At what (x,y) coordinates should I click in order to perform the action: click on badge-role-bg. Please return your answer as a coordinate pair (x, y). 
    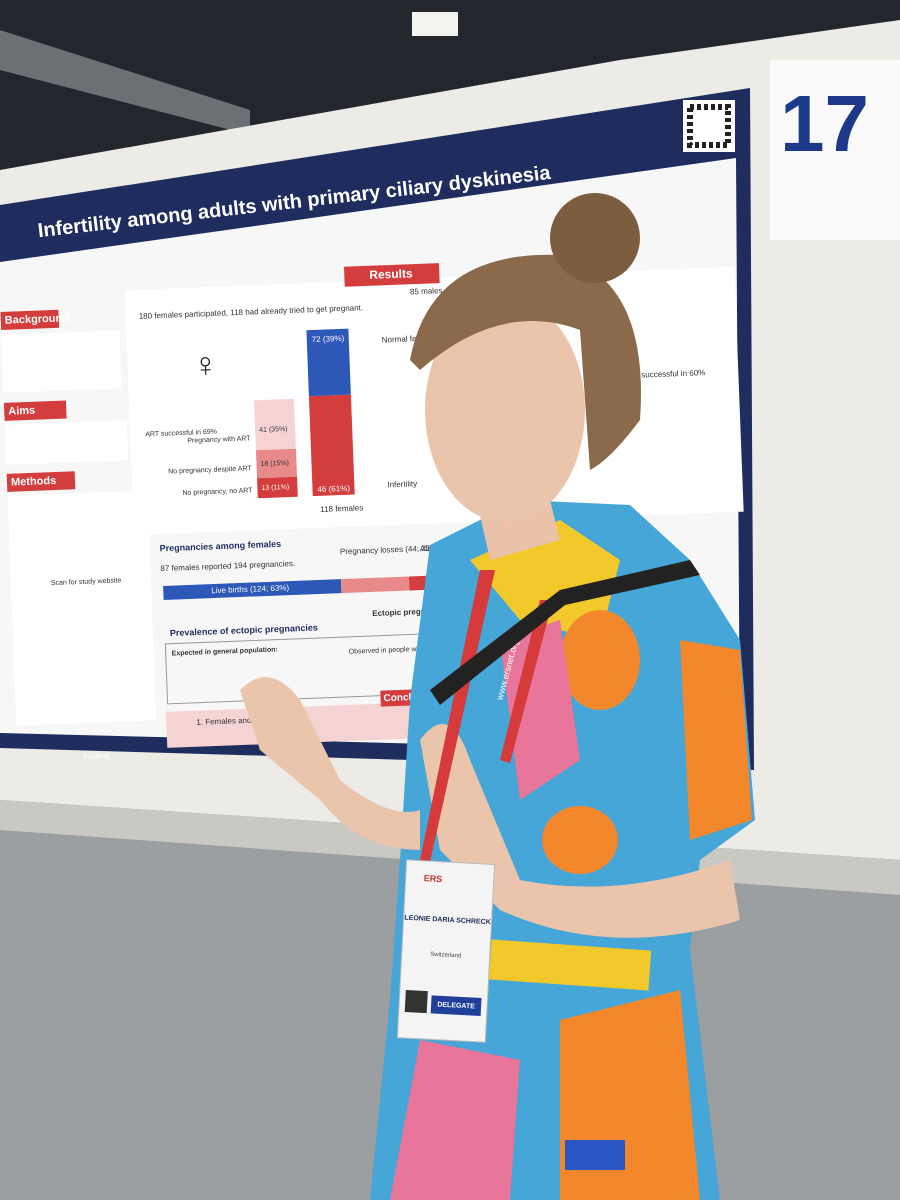
    Looking at the image, I should click on (456, 1005).